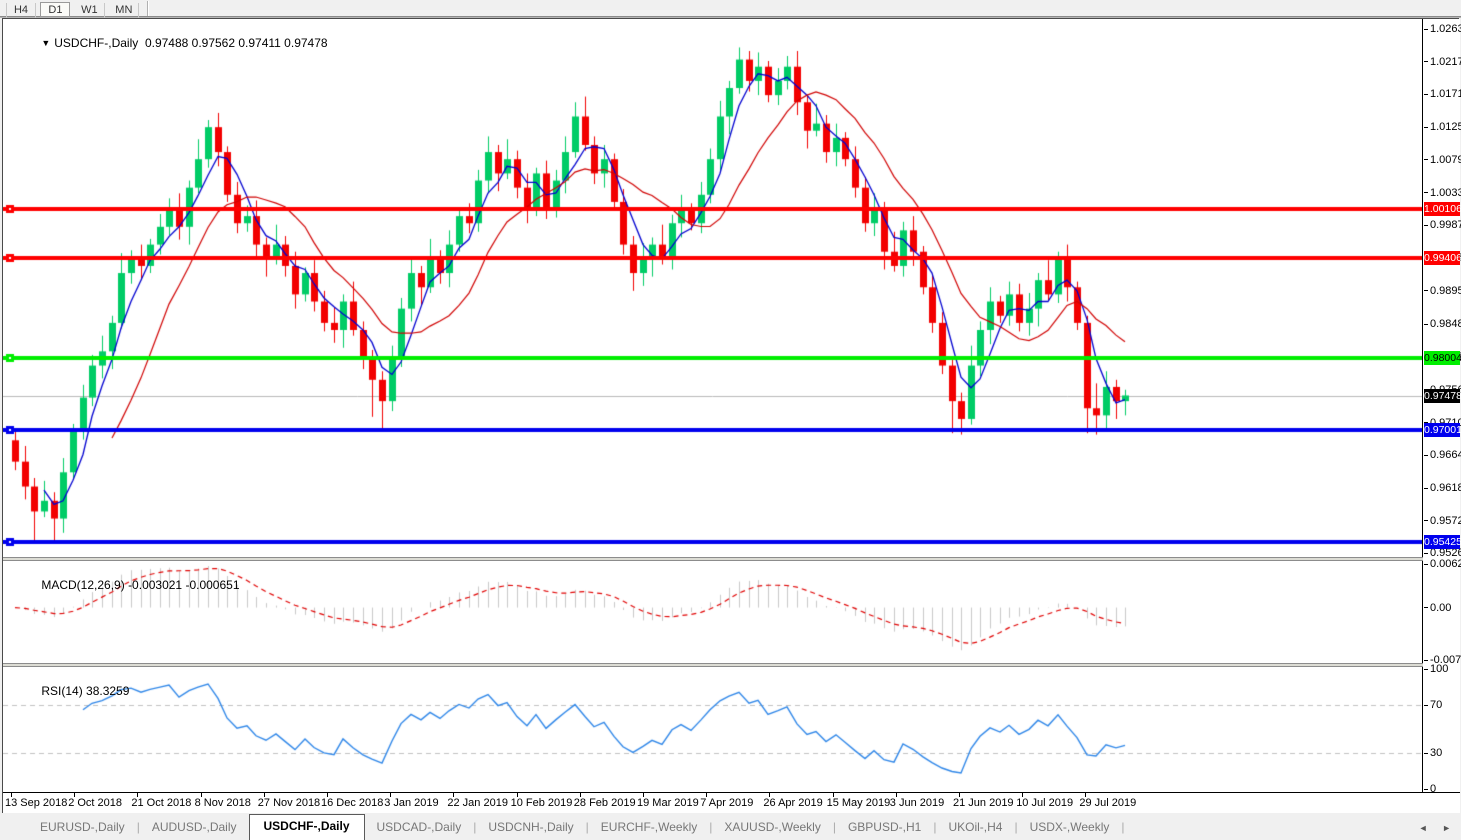 This screenshot has height=840, width=1461. Describe the element at coordinates (21, 10) in the screenshot. I see `timeframe-h4-button: H4` at that location.